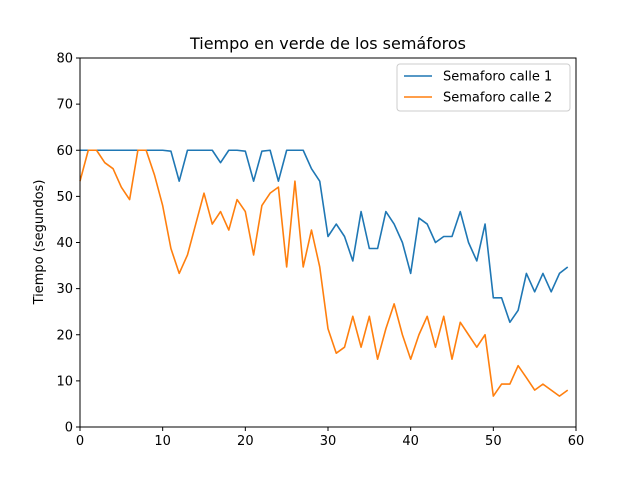 The width and height of the screenshot is (640, 480). I want to click on chart-title: Tiempo en verde de los semáforos, so click(327, 43).